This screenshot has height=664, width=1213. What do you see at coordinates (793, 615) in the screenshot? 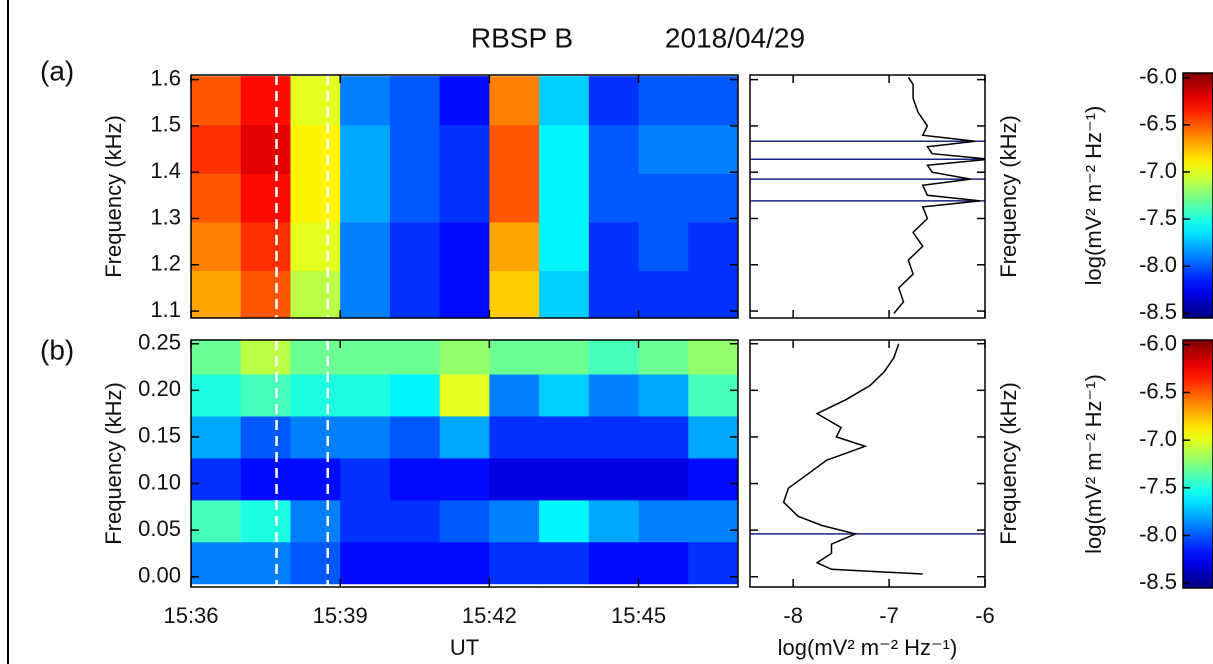
I see `x-tick-label: -8` at bounding box center [793, 615].